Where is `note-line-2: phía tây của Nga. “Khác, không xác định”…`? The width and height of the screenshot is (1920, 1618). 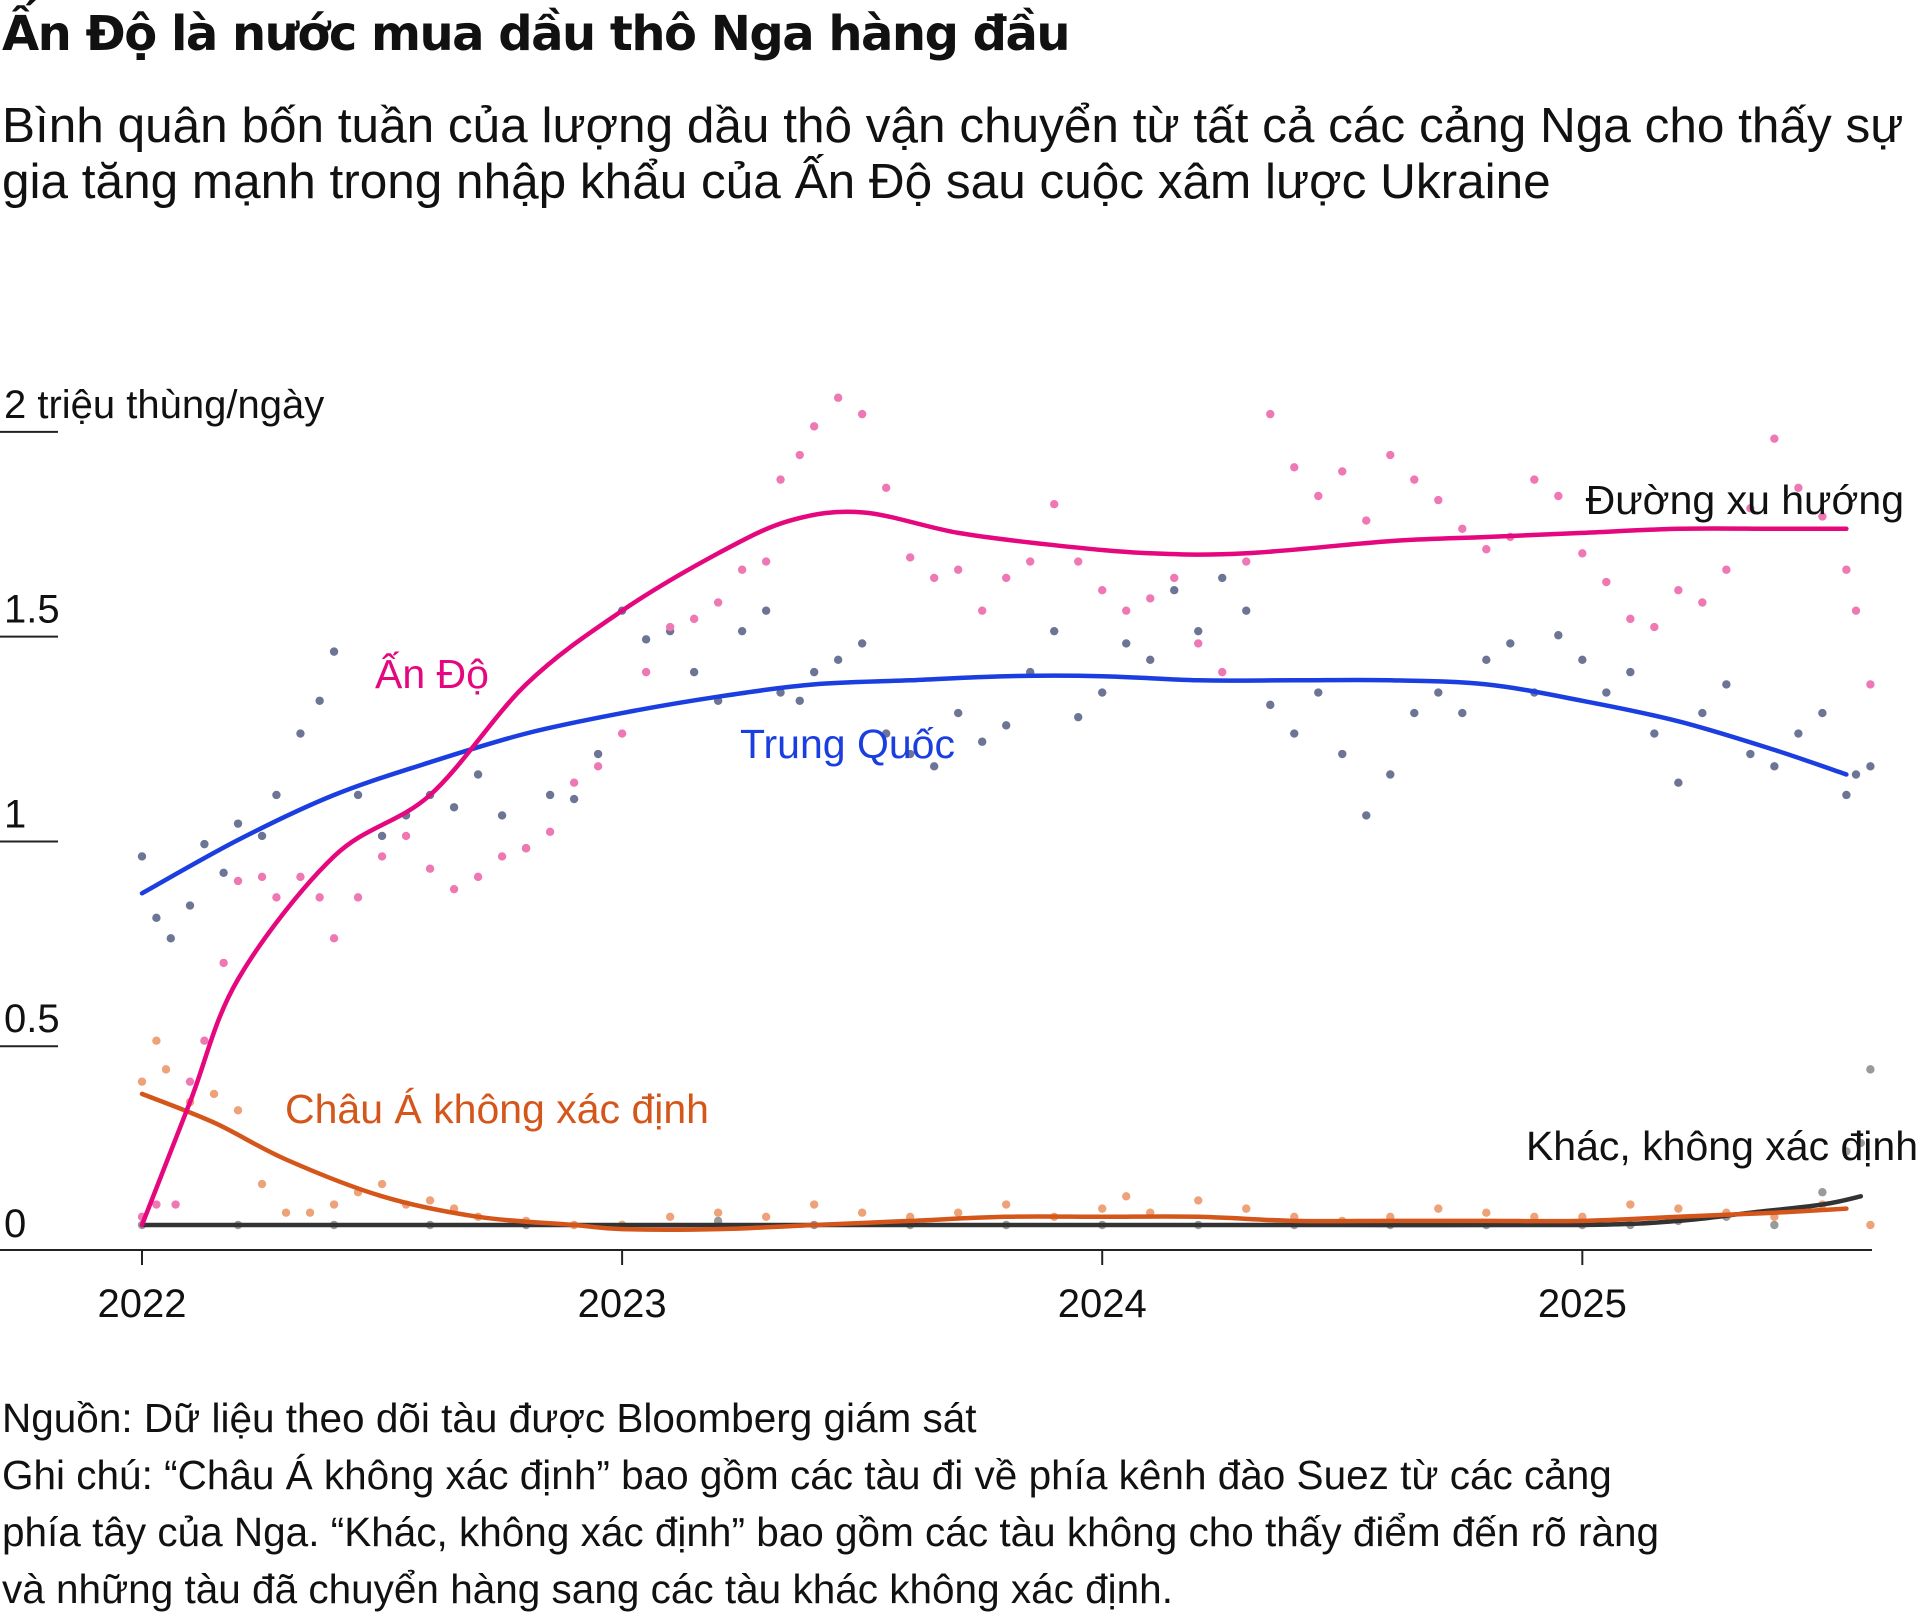
note-line-2: phía tây của Nga. “Khác, không xác định”… is located at coordinates (831, 1532).